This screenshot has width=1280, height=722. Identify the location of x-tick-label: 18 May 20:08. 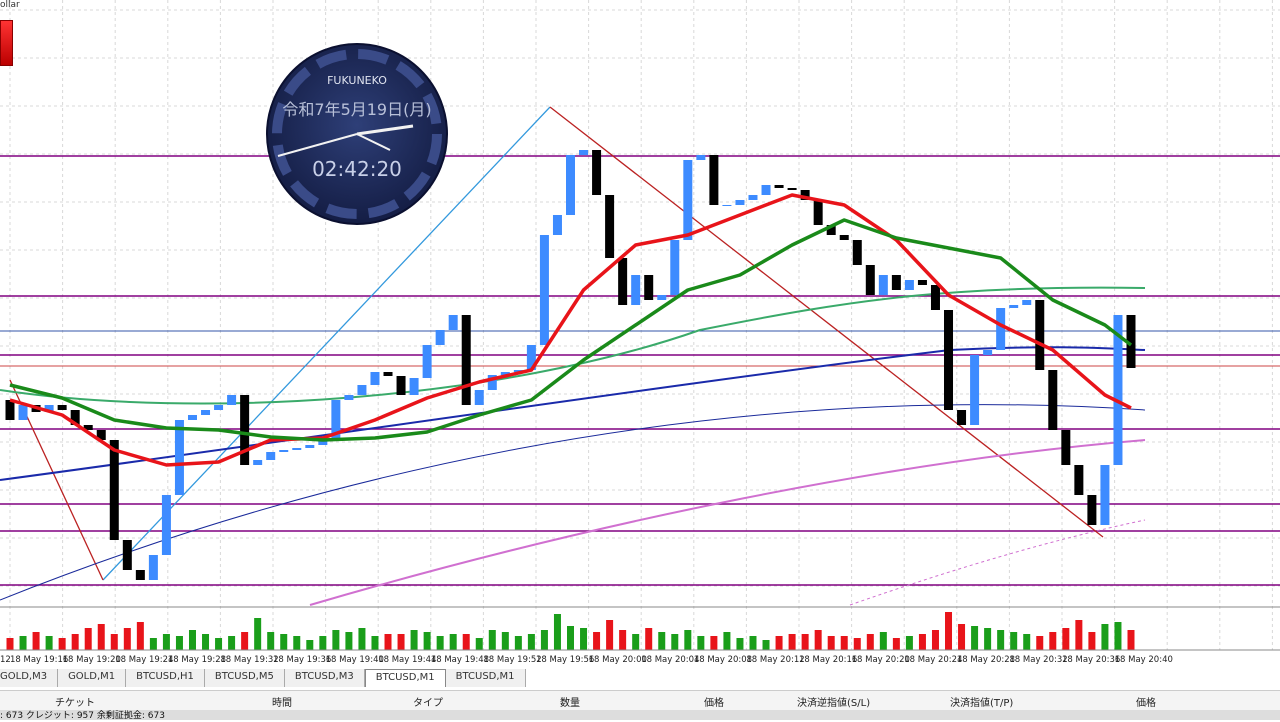
(723, 660).